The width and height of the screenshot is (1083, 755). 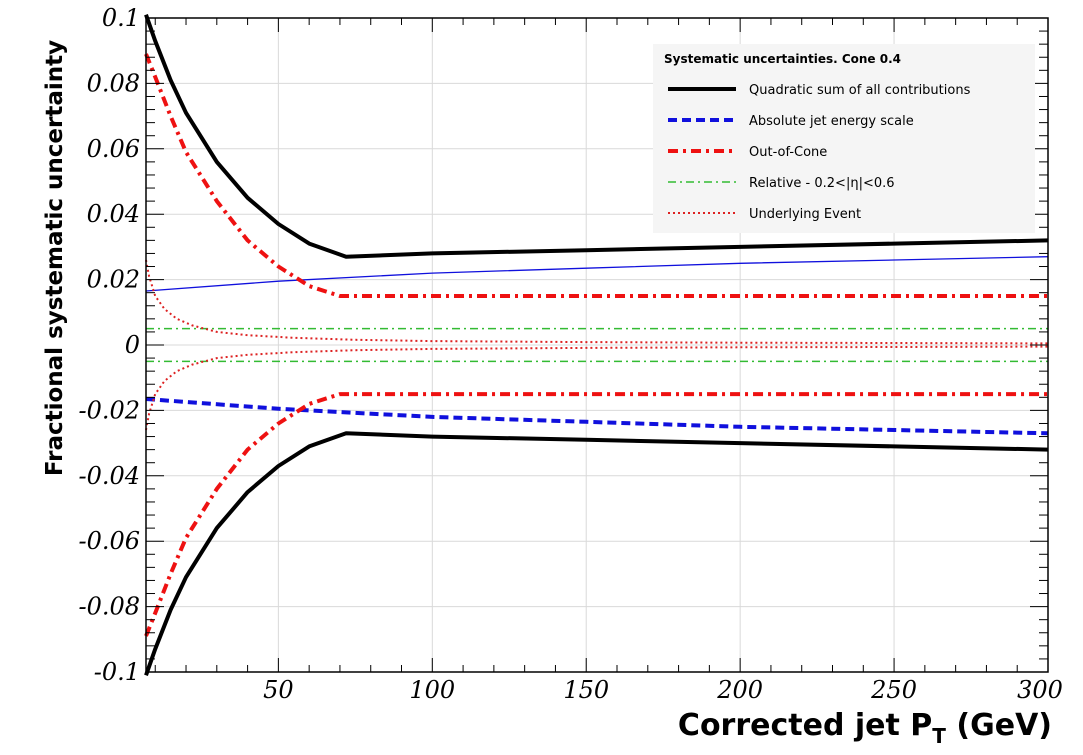 What do you see at coordinates (121, 18) in the screenshot?
I see `y-tick-label: 0.1` at bounding box center [121, 18].